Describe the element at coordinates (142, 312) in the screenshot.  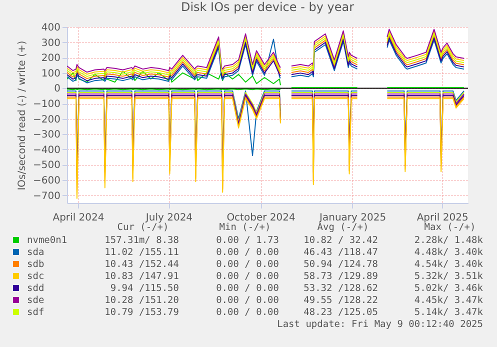
I see `text: 10.79 /153.79` at that location.